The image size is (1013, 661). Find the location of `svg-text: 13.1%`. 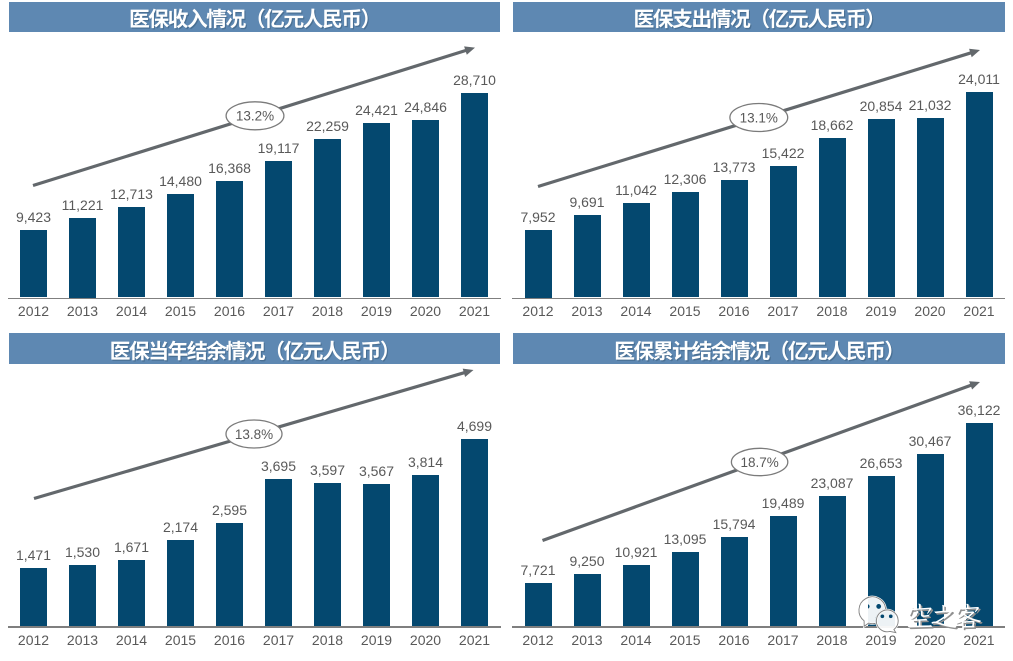

svg-text: 13.1% is located at coordinates (759, 117).